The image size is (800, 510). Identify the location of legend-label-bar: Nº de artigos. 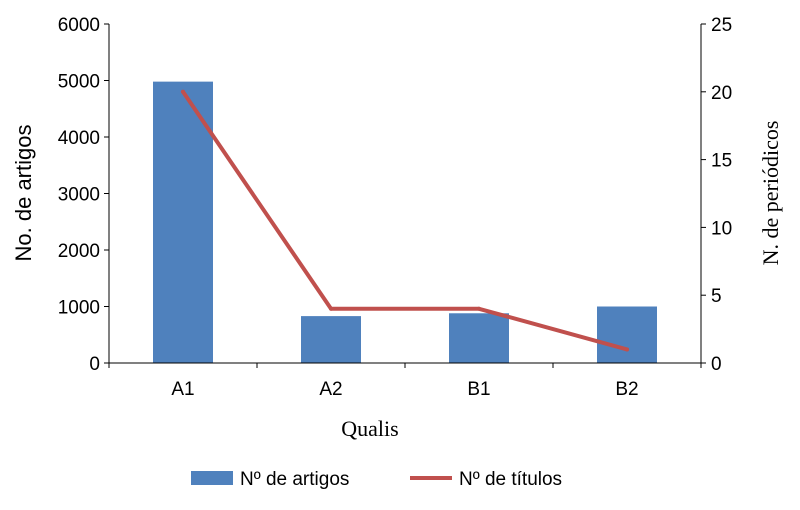
(294, 479).